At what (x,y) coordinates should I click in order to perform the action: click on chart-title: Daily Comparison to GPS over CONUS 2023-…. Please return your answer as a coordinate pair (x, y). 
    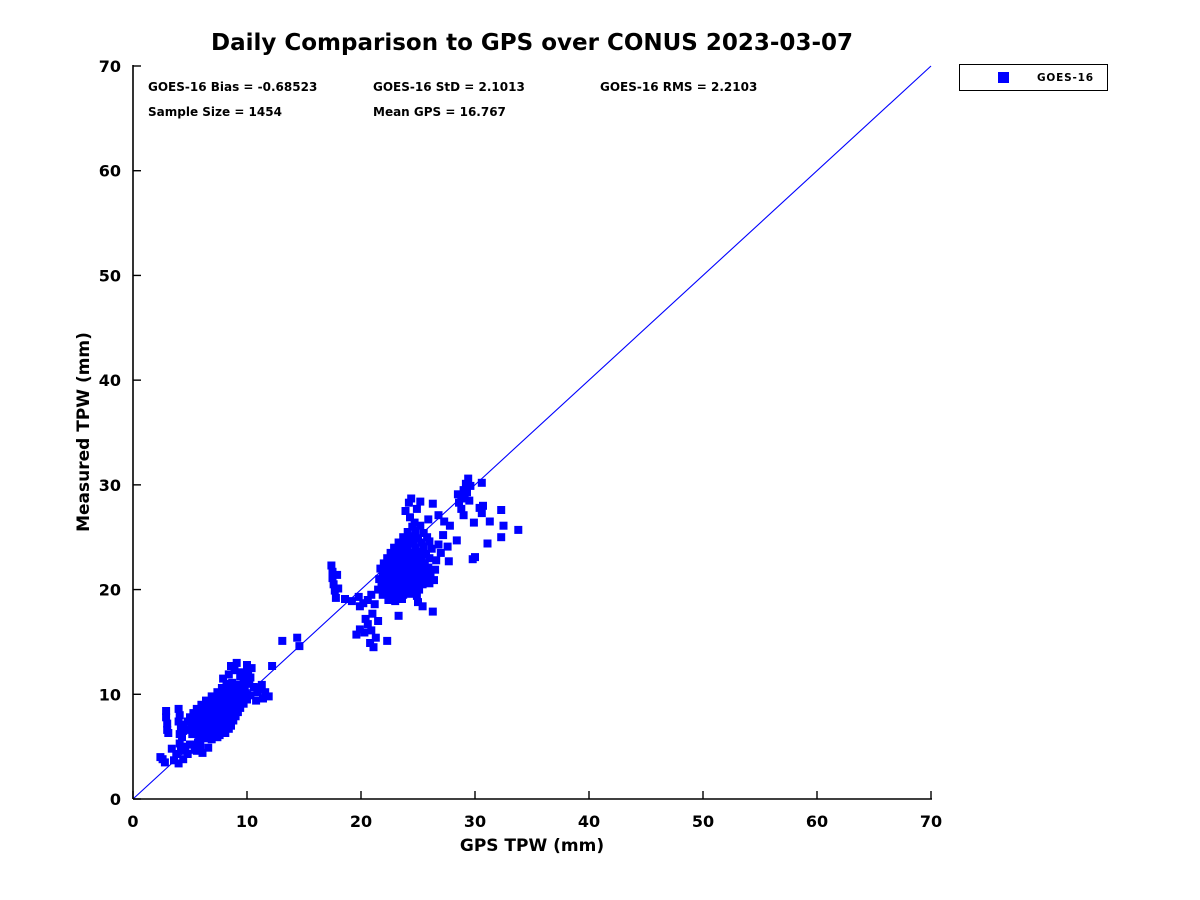
    Looking at the image, I should click on (531, 43).